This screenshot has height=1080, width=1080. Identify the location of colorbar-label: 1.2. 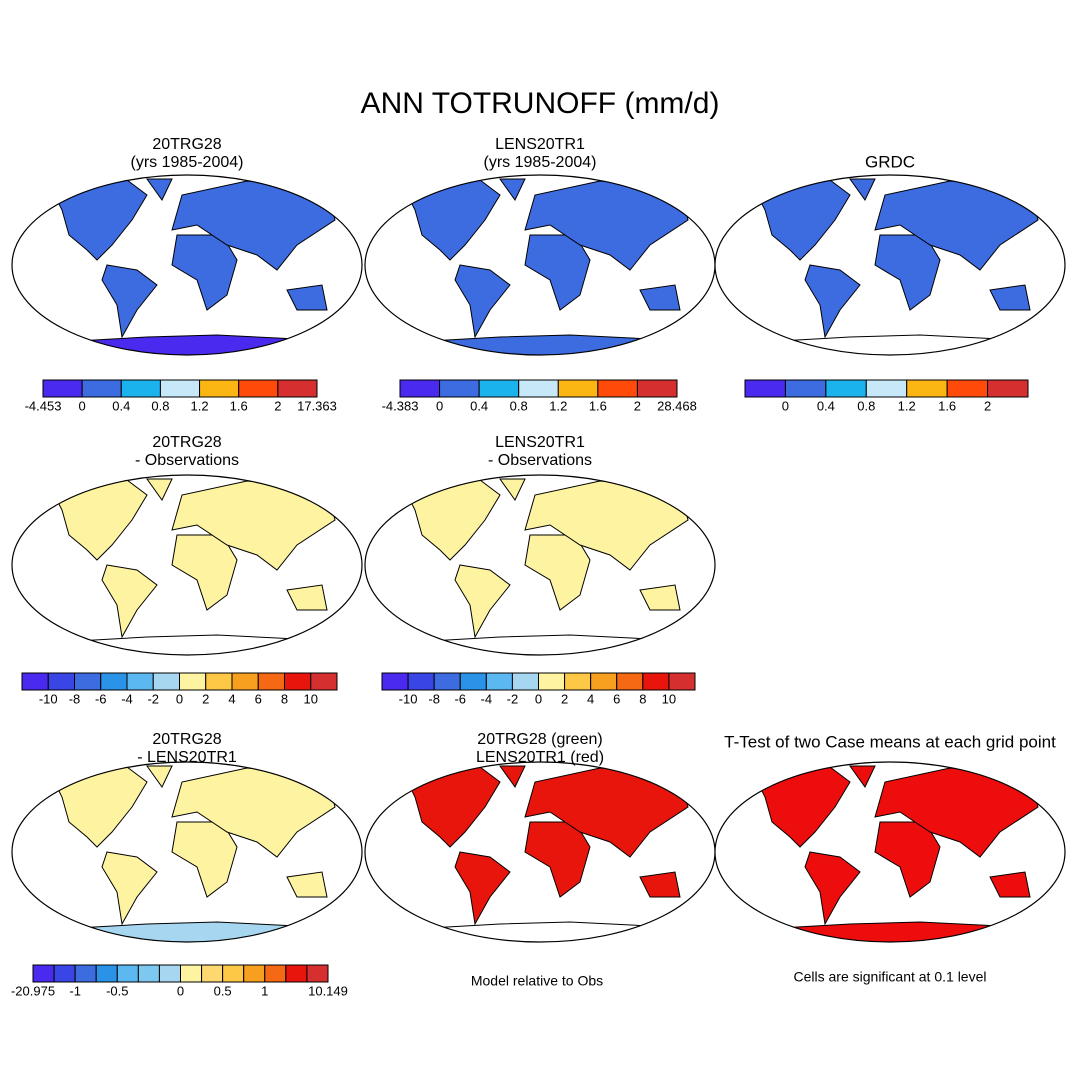
(200, 405).